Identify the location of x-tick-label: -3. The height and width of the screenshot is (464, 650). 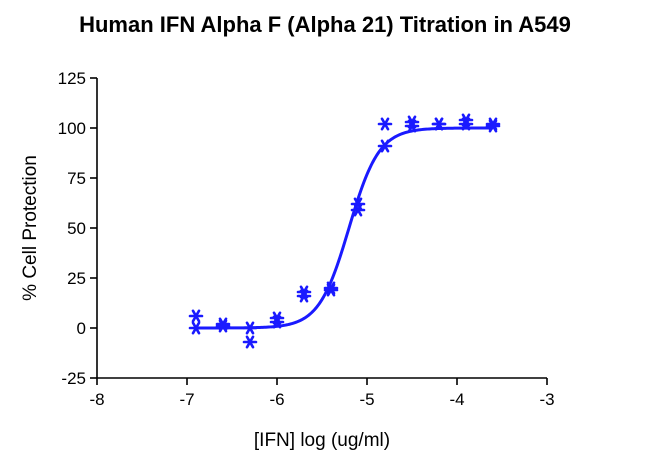
(546, 399).